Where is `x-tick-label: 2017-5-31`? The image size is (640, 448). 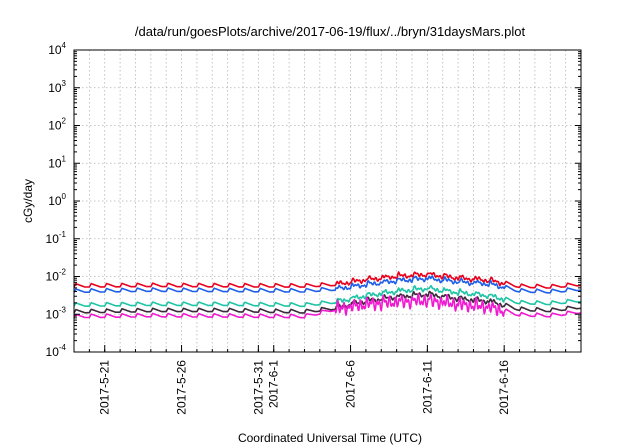
x-tick-label: 2017-5-31 is located at coordinates (258, 387).